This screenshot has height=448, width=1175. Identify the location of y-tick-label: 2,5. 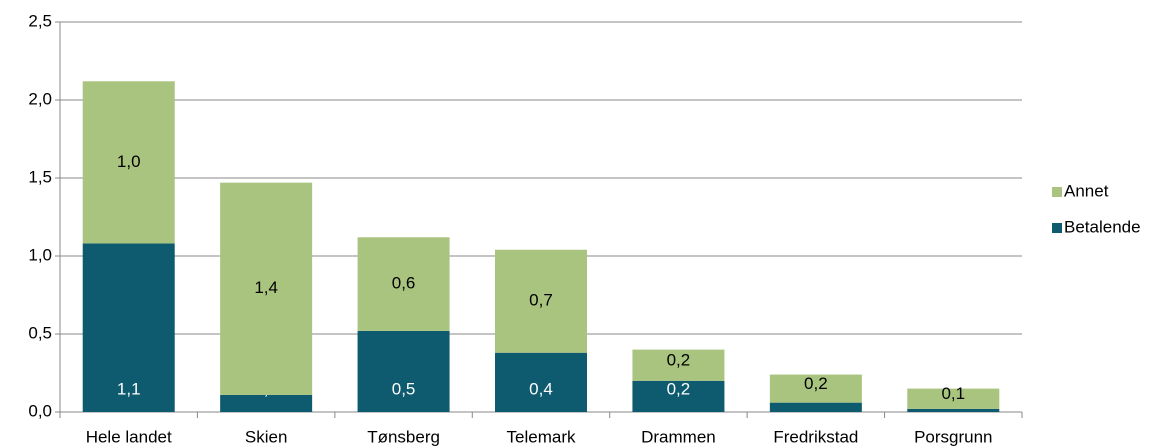
(40, 20).